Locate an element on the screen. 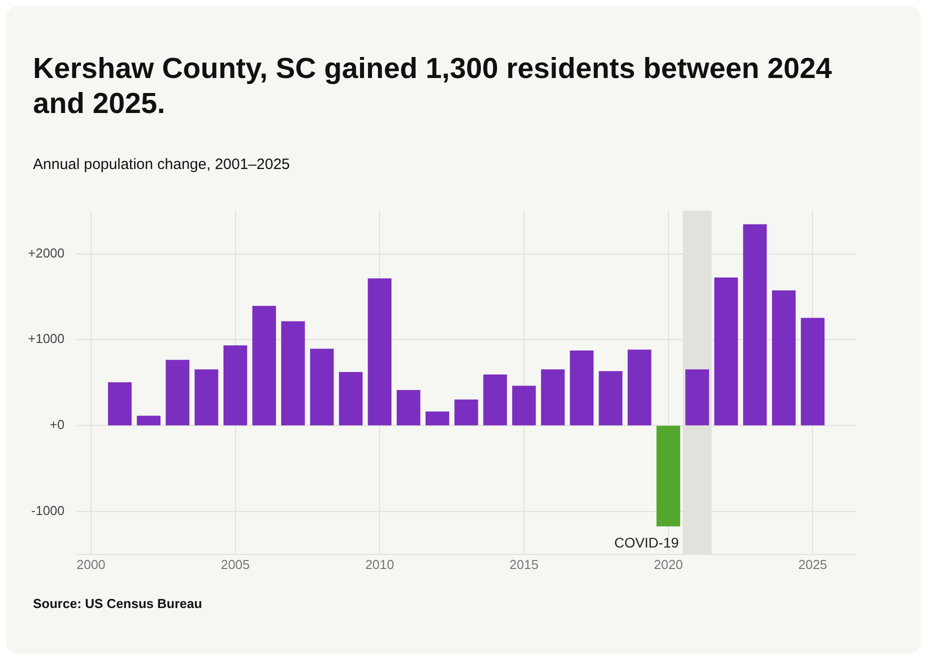 This screenshot has height=663, width=929. x-tick-label: 2020 is located at coordinates (668, 564).